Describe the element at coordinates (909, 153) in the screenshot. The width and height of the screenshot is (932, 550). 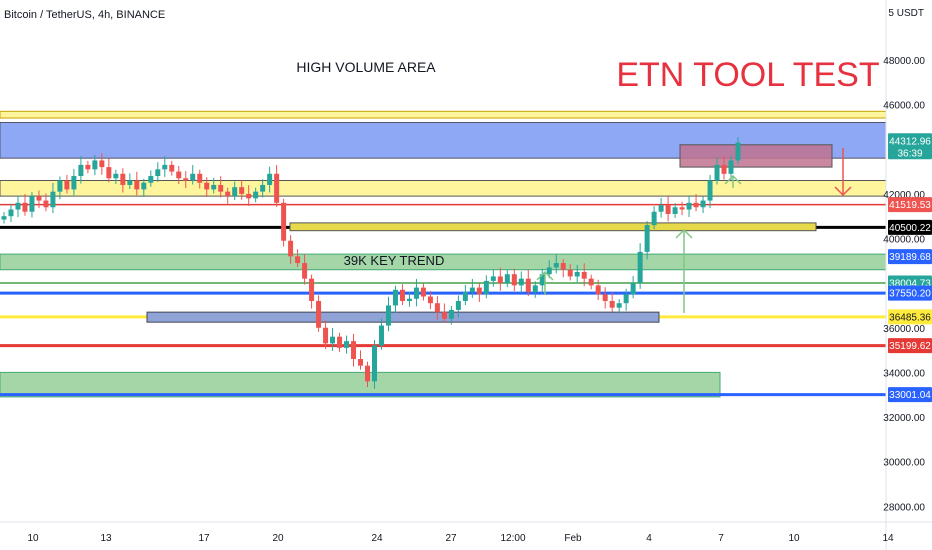
I see `price-tag-countdown: 36:39` at that location.